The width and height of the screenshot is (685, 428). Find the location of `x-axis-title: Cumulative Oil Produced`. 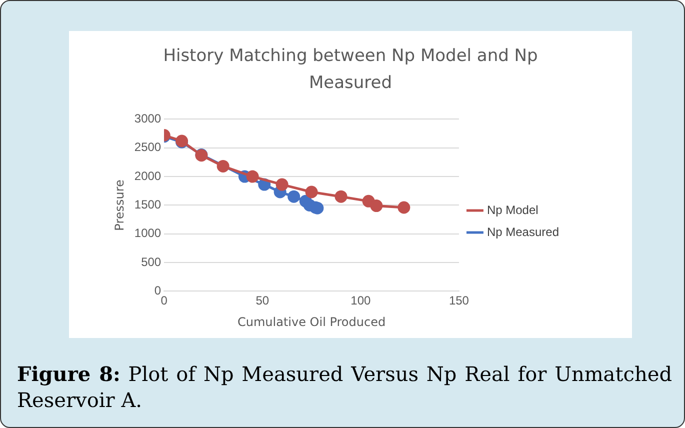

x-axis-title: Cumulative Oil Produced is located at coordinates (311, 321).